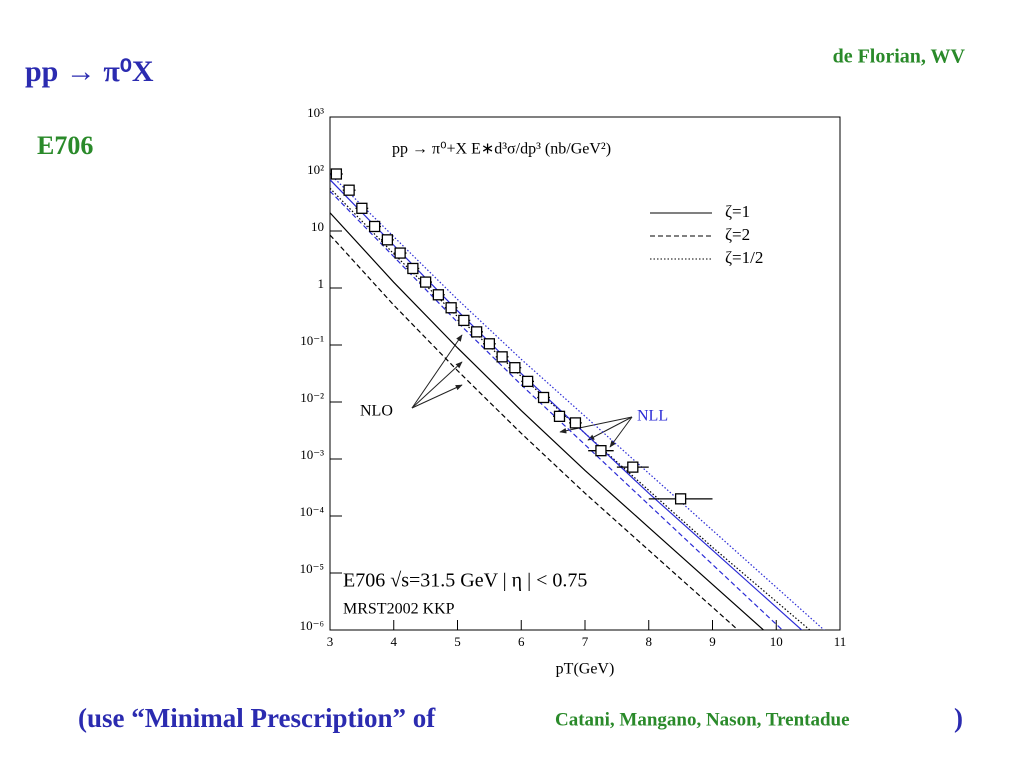  Describe the element at coordinates (65, 145) in the screenshot. I see `experiment: E706` at that location.